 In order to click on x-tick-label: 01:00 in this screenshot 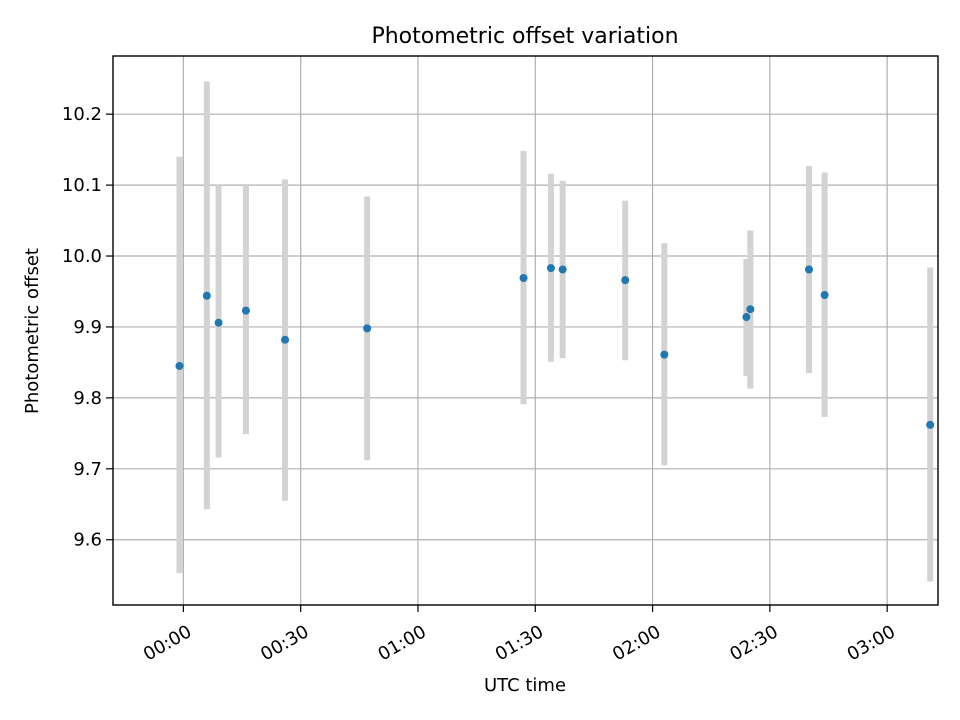, I will do `click(401, 643)`.